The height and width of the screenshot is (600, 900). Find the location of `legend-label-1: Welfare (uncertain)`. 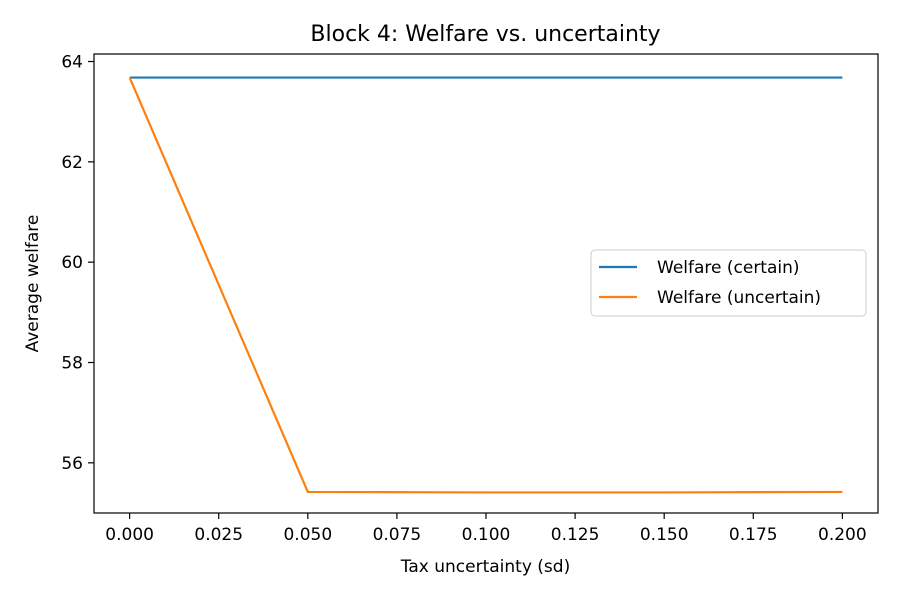

legend-label-1: Welfare (uncertain) is located at coordinates (739, 298).